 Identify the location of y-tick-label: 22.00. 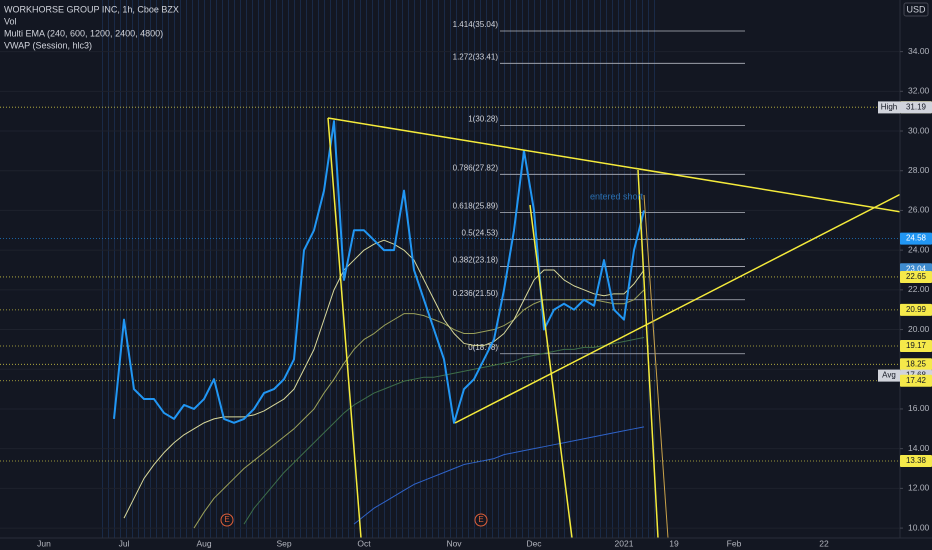
(919, 289).